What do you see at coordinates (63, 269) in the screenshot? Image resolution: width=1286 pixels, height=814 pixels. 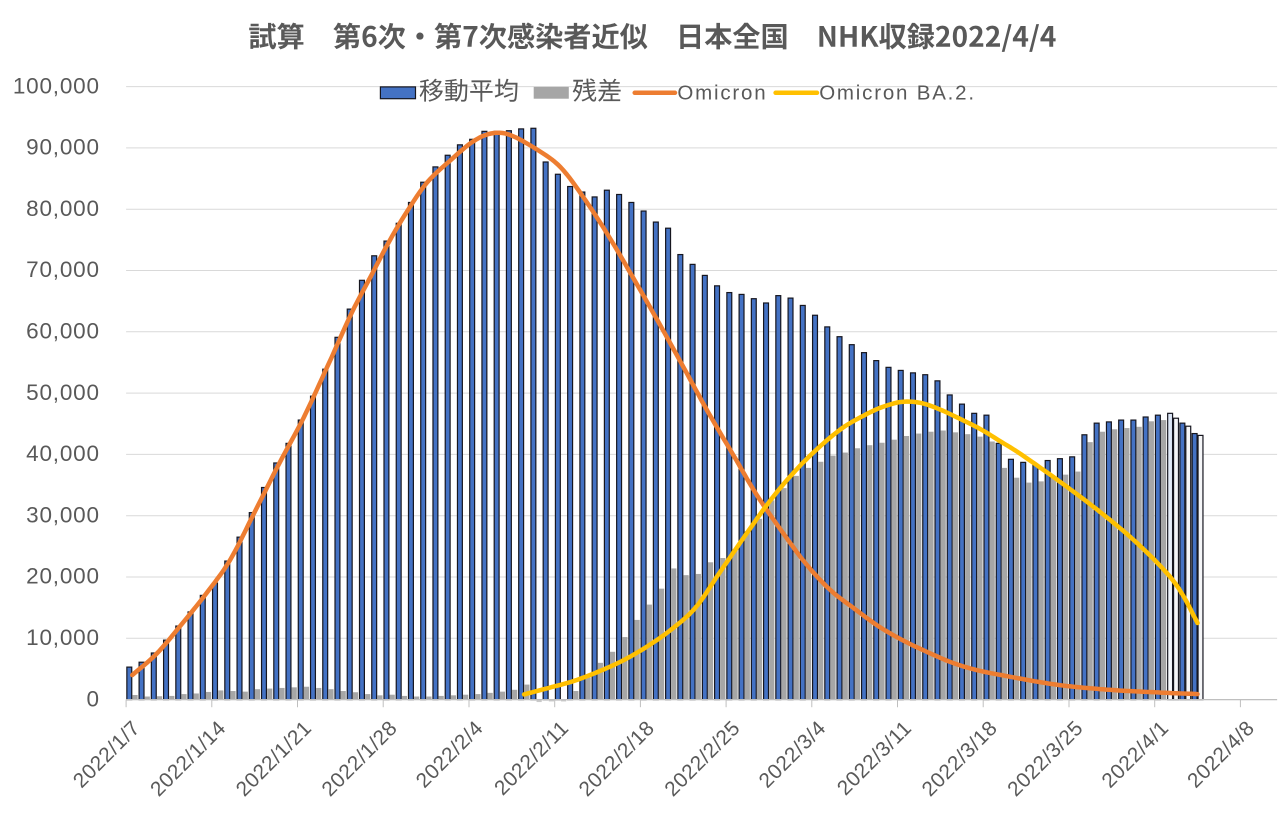 I see `svg-text: 70,000` at bounding box center [63, 269].